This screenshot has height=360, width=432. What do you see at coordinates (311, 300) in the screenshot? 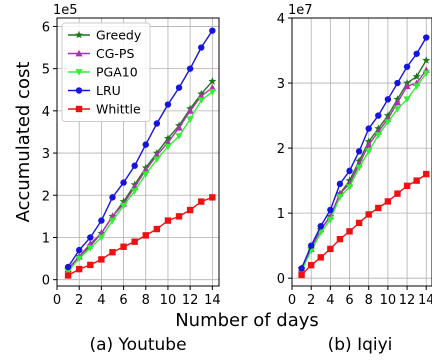
I see `x-tick-label: 2` at bounding box center [311, 300].